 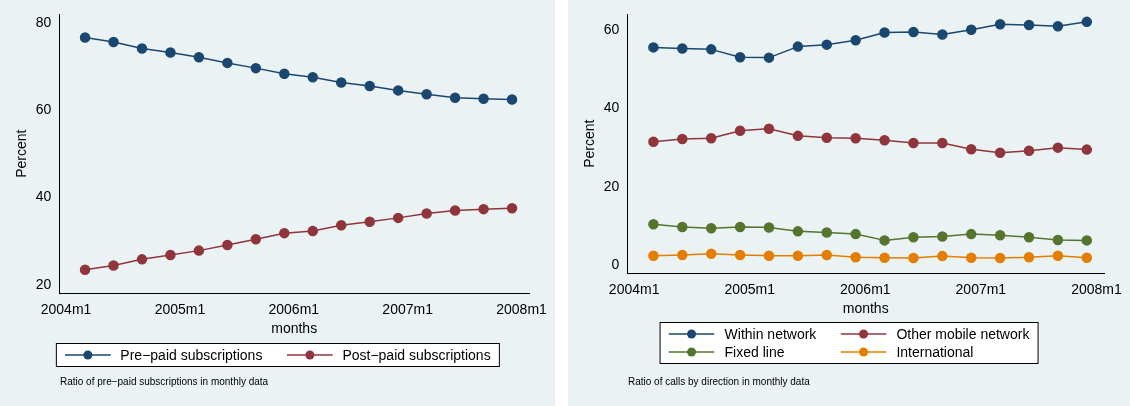 What do you see at coordinates (43, 283) in the screenshot?
I see `y-tick-label: 20` at bounding box center [43, 283].